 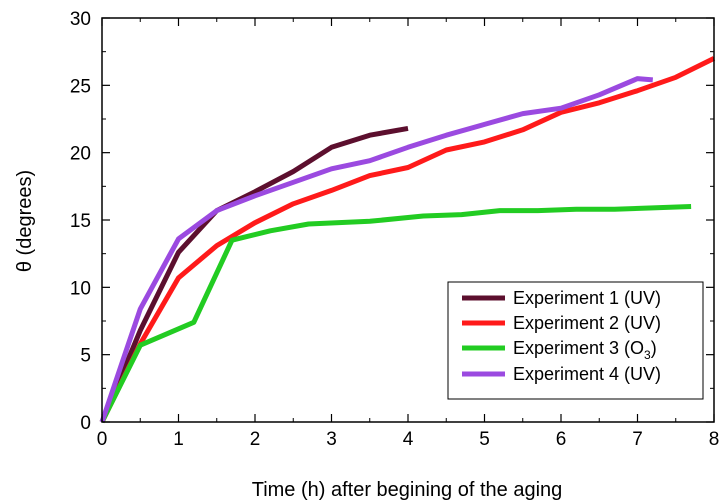 What do you see at coordinates (585, 350) in the screenshot?
I see `legend-label-experiment-3: Experiment 3 (O3)` at bounding box center [585, 350].